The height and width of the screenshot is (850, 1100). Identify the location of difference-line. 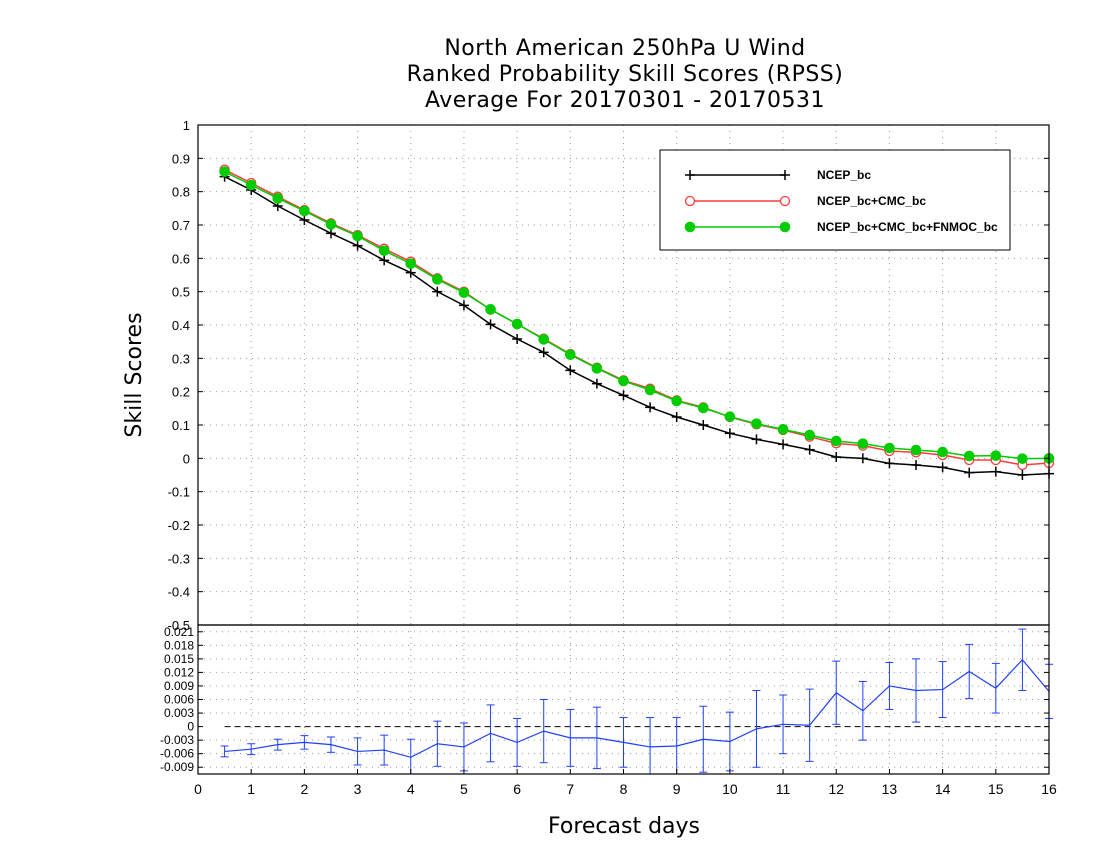
(637, 708).